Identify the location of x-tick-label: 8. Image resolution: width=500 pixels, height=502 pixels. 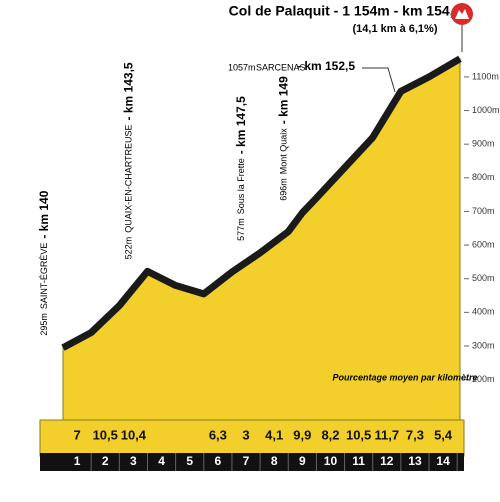
(274, 461).